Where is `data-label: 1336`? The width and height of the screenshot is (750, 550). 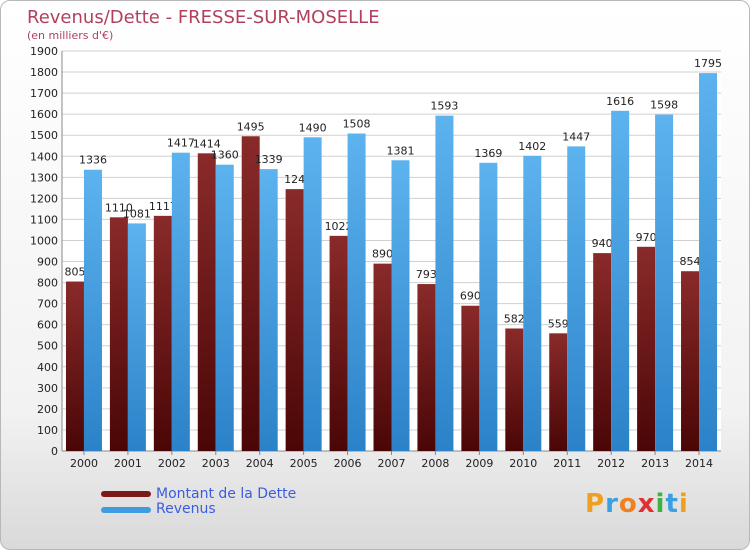
data-label: 1336 is located at coordinates (93, 160).